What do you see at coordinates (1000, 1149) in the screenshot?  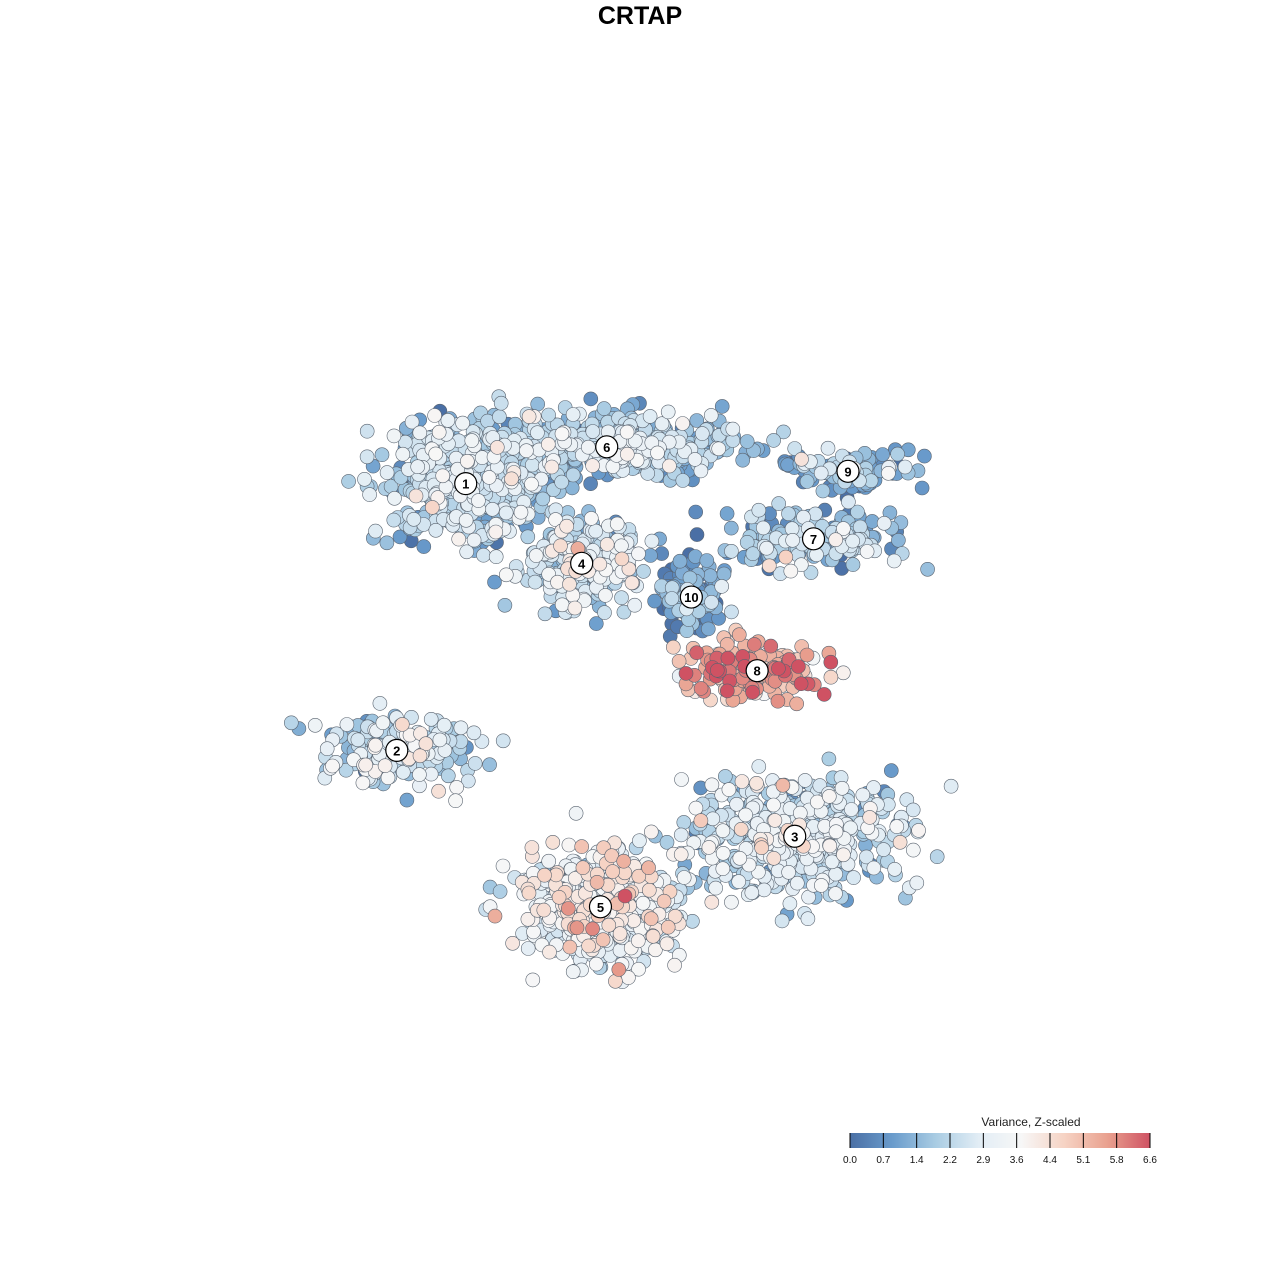 I see `legend-ticks: 0.0 0.7 1.4 2.2 2.9 3.6 4.4 5.1 5.8 6.6` at bounding box center [1000, 1149].